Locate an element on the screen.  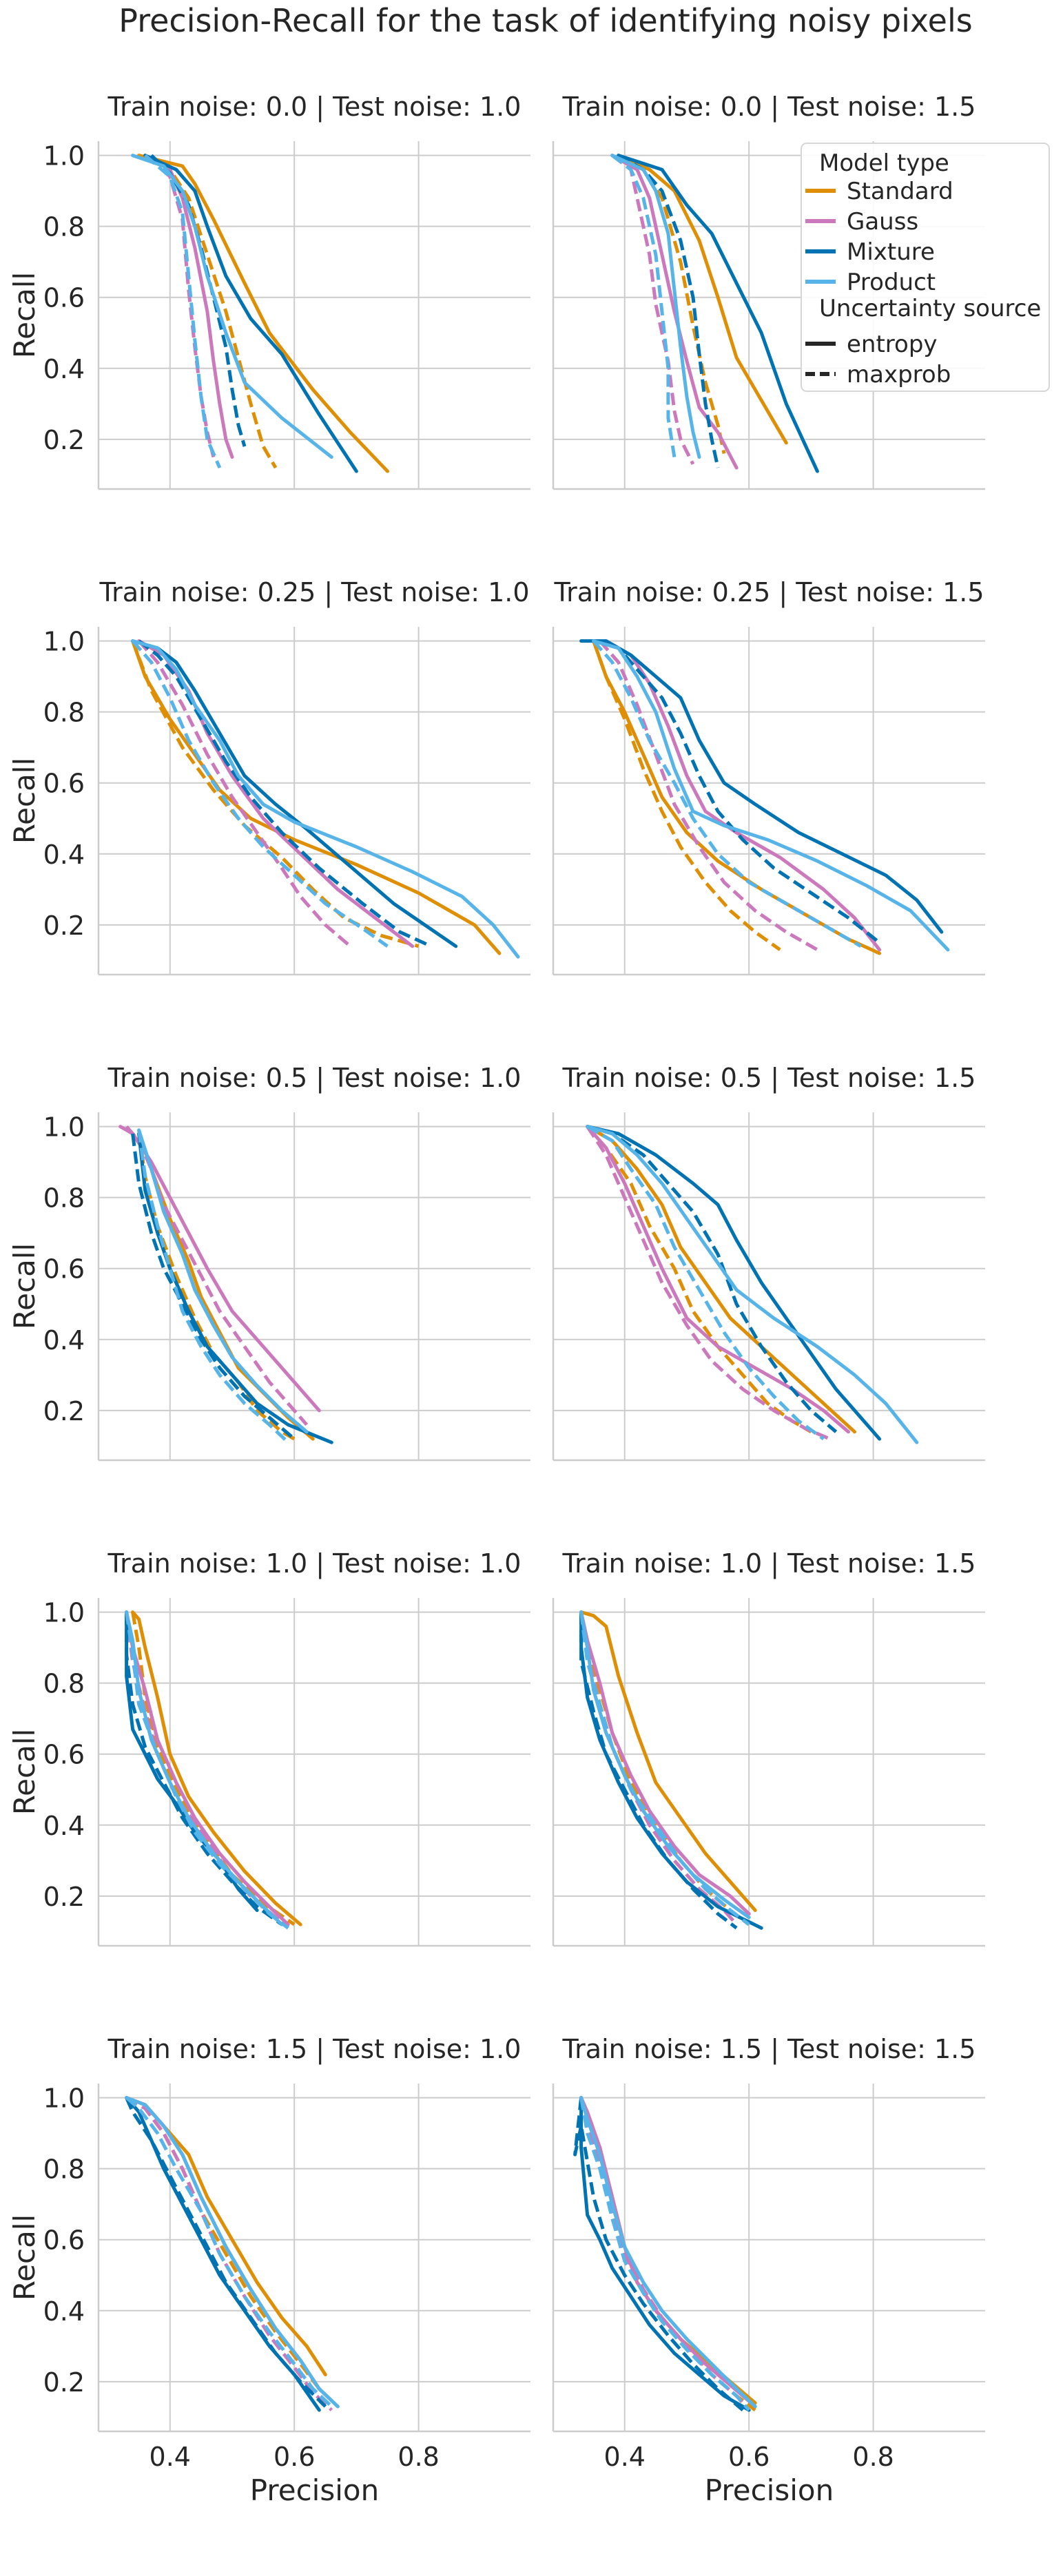
panel-1-ytick-0.2: 0.2 is located at coordinates (64, 440).